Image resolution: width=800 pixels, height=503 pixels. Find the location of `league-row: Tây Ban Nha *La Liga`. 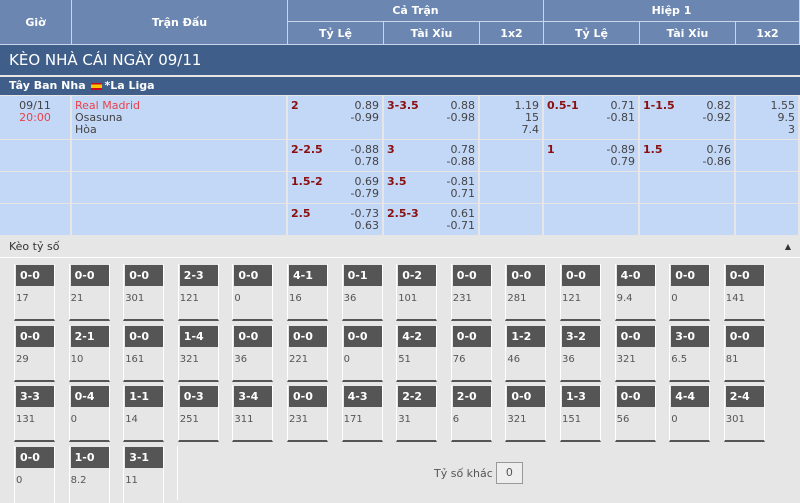

league-row: Tây Ban Nha *La Liga is located at coordinates (400, 86).